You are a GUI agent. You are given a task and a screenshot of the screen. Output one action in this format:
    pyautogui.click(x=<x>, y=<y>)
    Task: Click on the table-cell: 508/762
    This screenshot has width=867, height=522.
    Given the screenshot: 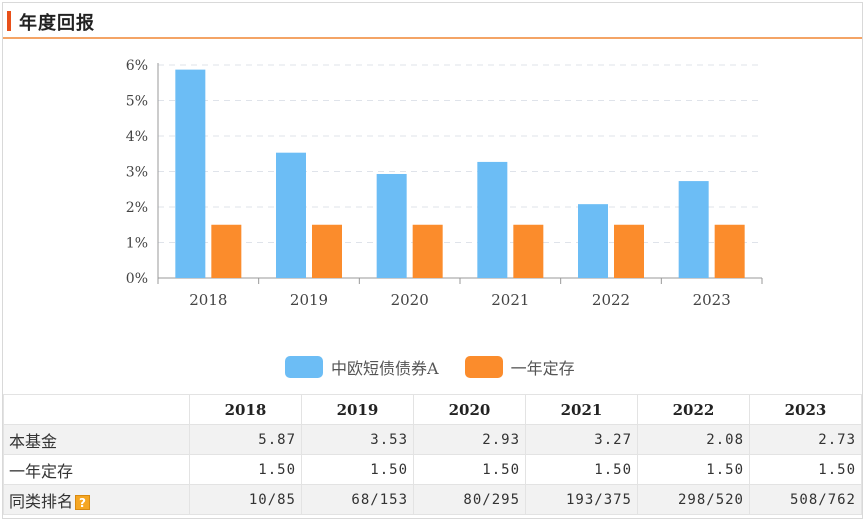 What is the action you would take?
    pyautogui.click(x=805, y=499)
    